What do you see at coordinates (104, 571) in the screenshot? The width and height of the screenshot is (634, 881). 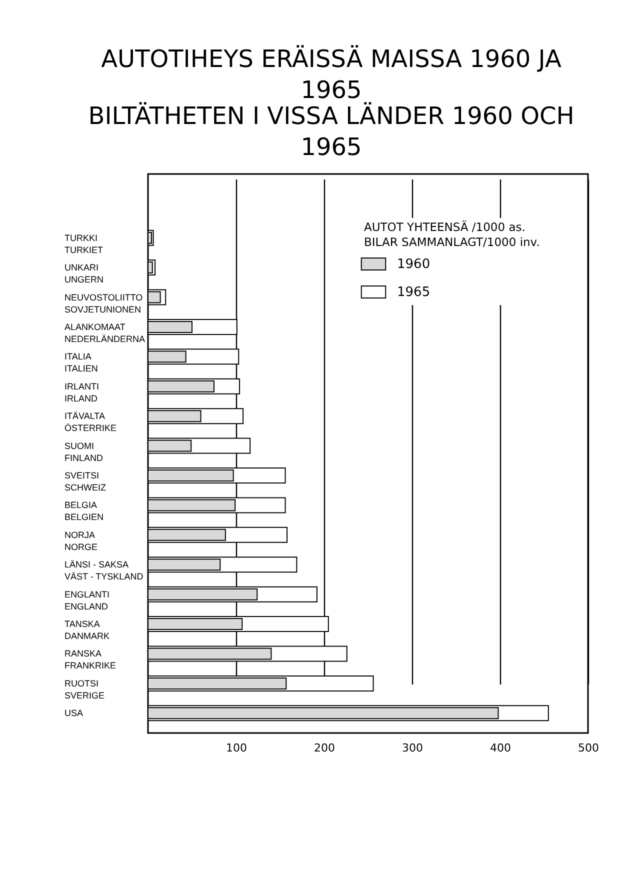 I see `y-tick-label: LÄNSI - SAKSA VÄST - TYSKLAND` at bounding box center [104, 571].